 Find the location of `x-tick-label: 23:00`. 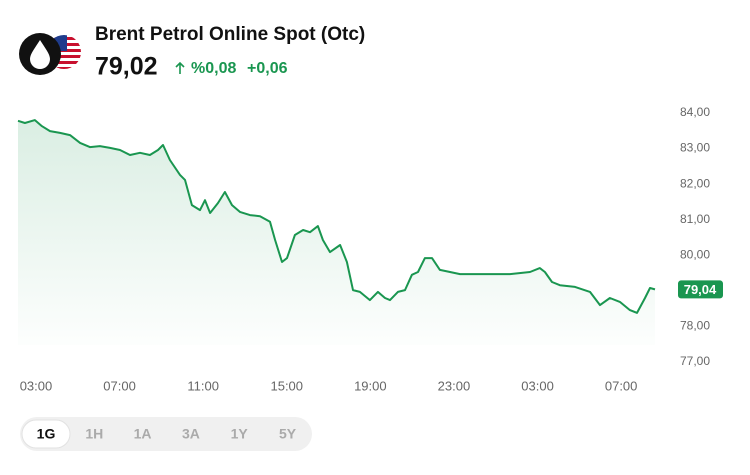

x-tick-label: 23:00 is located at coordinates (454, 385).